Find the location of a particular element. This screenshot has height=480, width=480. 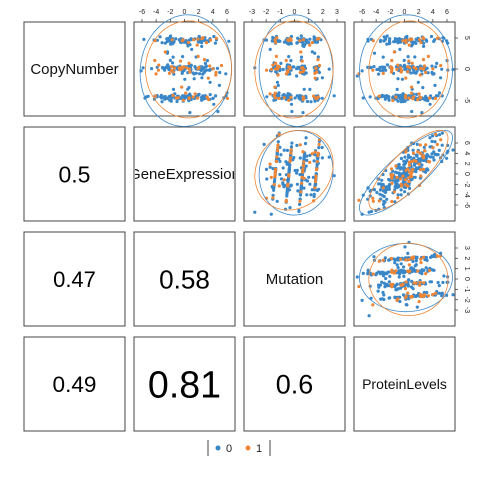

right-tick-label-r2-6: -3 is located at coordinates (466, 310).